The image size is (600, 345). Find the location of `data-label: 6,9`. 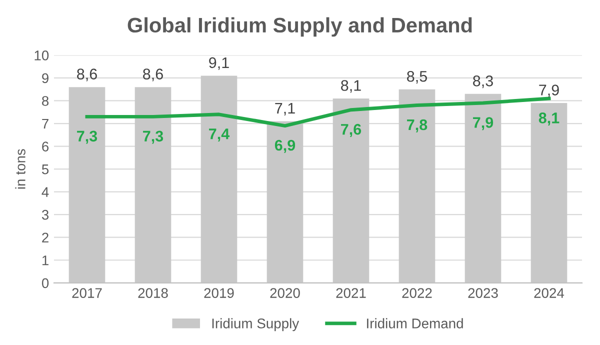

data-label: 6,9 is located at coordinates (285, 146).